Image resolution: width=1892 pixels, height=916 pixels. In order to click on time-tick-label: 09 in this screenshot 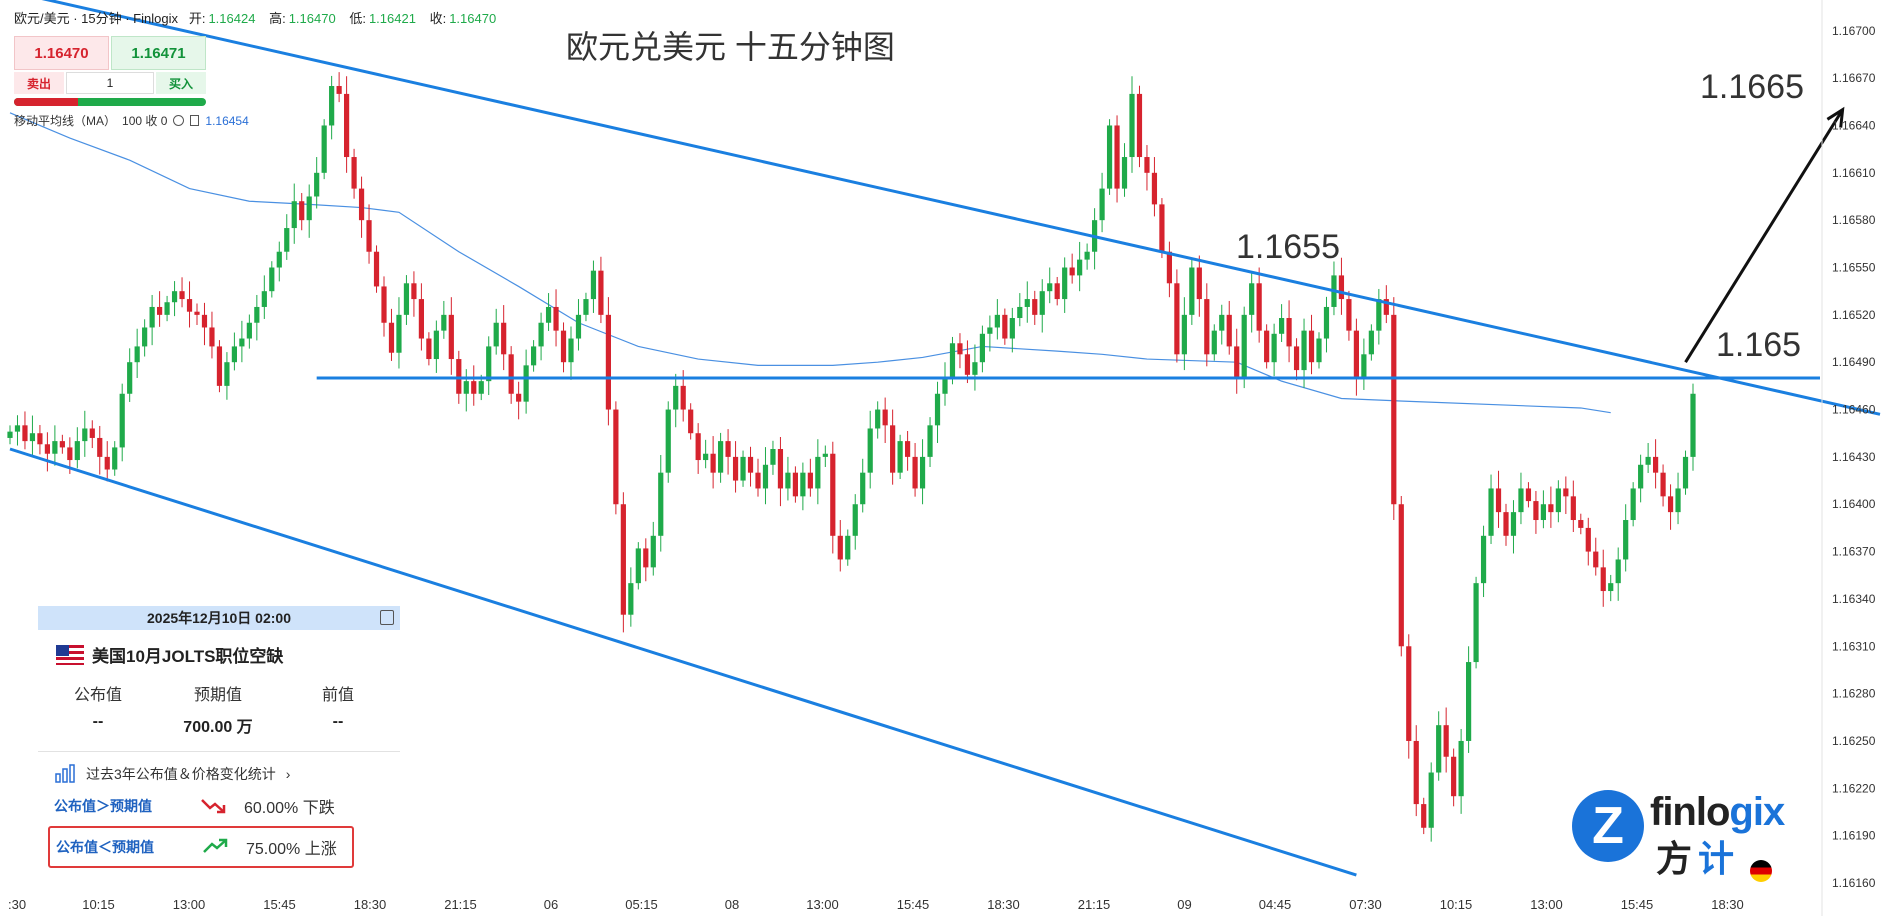, I will do `click(1184, 904)`.